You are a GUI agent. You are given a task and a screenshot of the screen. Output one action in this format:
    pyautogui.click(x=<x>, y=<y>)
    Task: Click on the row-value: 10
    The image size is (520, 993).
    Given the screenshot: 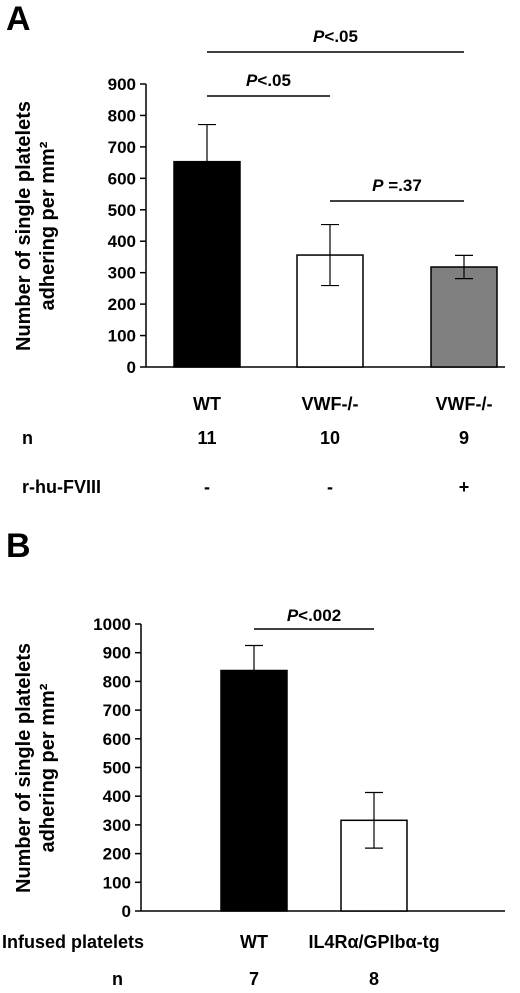 What is the action you would take?
    pyautogui.click(x=330, y=438)
    